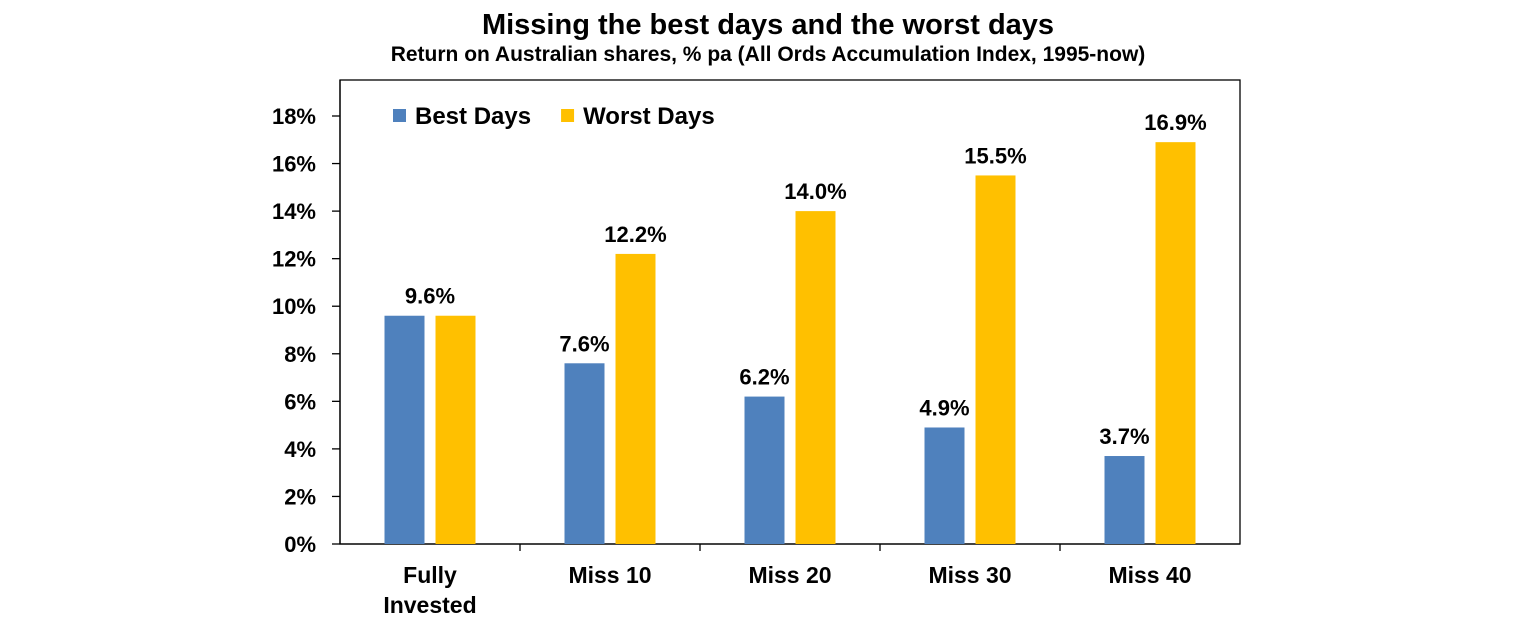 The width and height of the screenshot is (1536, 630). I want to click on y-tick-label: 16%, so click(294, 164).